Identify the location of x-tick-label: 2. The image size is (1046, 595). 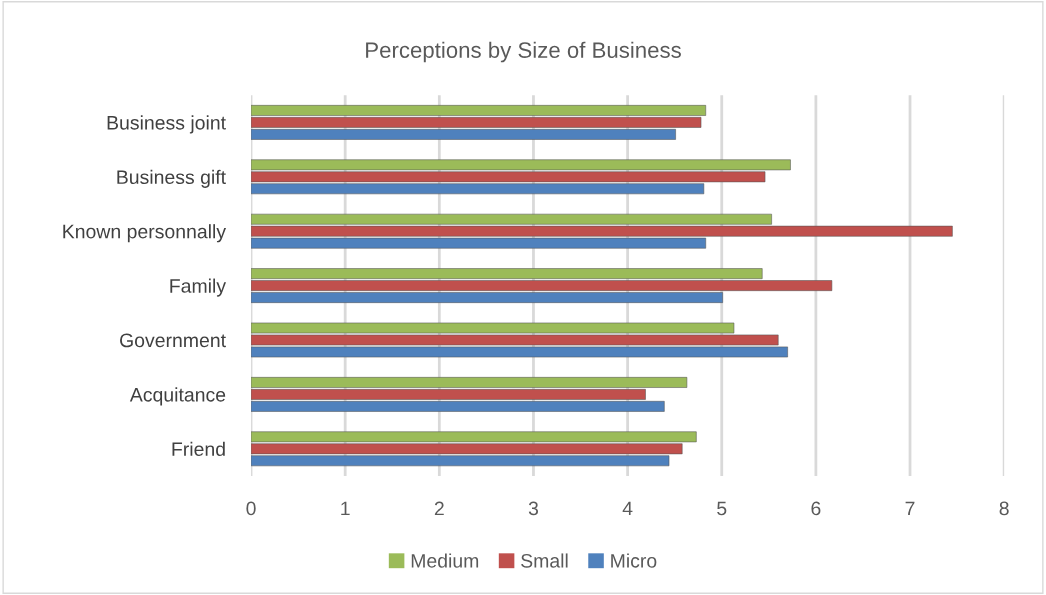
(439, 508).